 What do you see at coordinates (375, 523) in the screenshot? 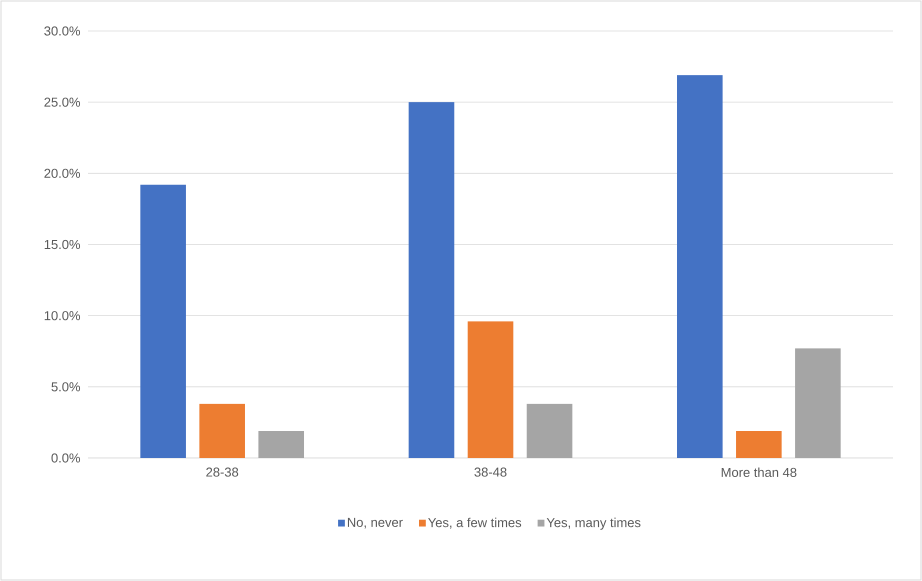
I see `legend-label: No, never` at bounding box center [375, 523].